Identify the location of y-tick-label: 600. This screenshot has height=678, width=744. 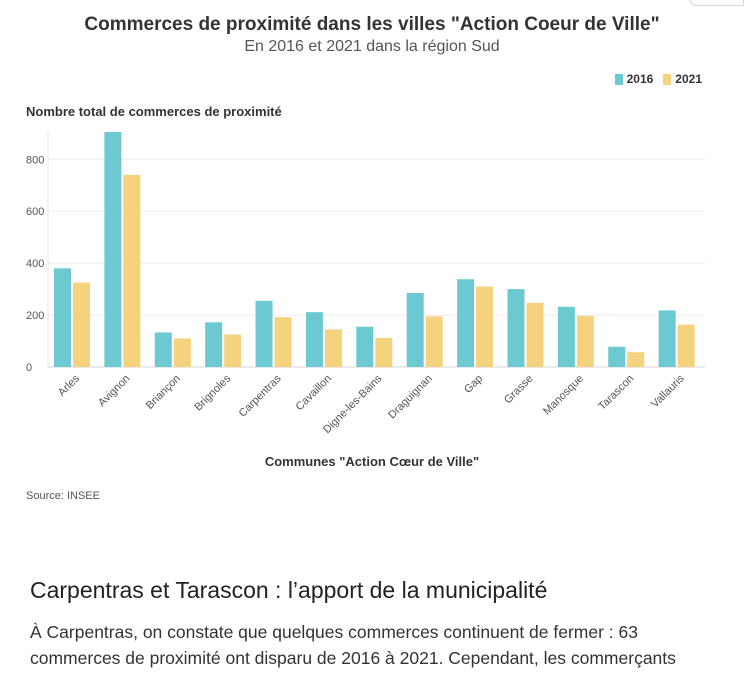
(35, 212).